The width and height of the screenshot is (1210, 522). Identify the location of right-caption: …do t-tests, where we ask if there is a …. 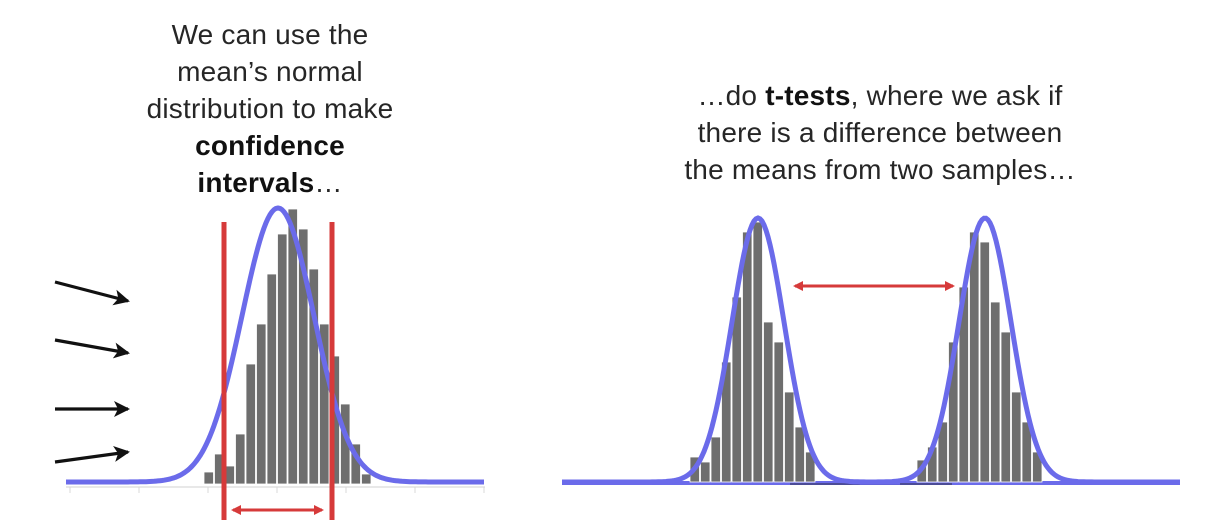
(880, 132).